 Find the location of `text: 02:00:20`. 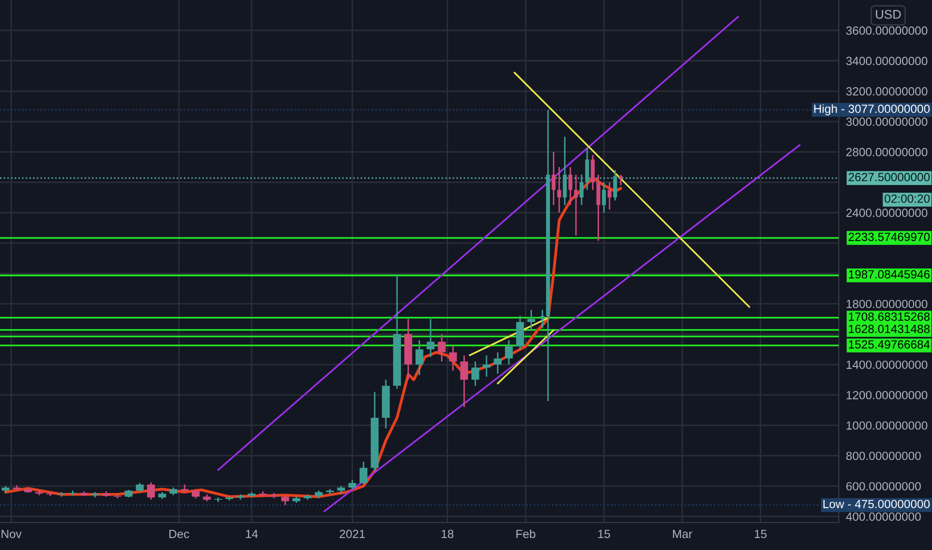

text: 02:00:20 is located at coordinates (907, 198).